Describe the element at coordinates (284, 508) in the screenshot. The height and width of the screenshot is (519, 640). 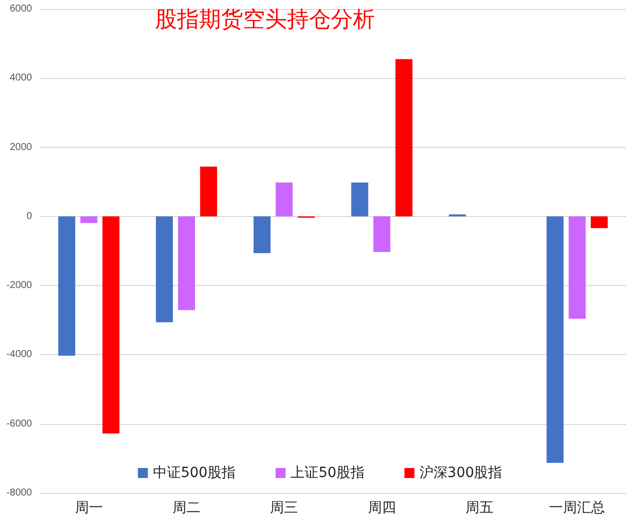
I see `x-tick-label: 周三` at that location.